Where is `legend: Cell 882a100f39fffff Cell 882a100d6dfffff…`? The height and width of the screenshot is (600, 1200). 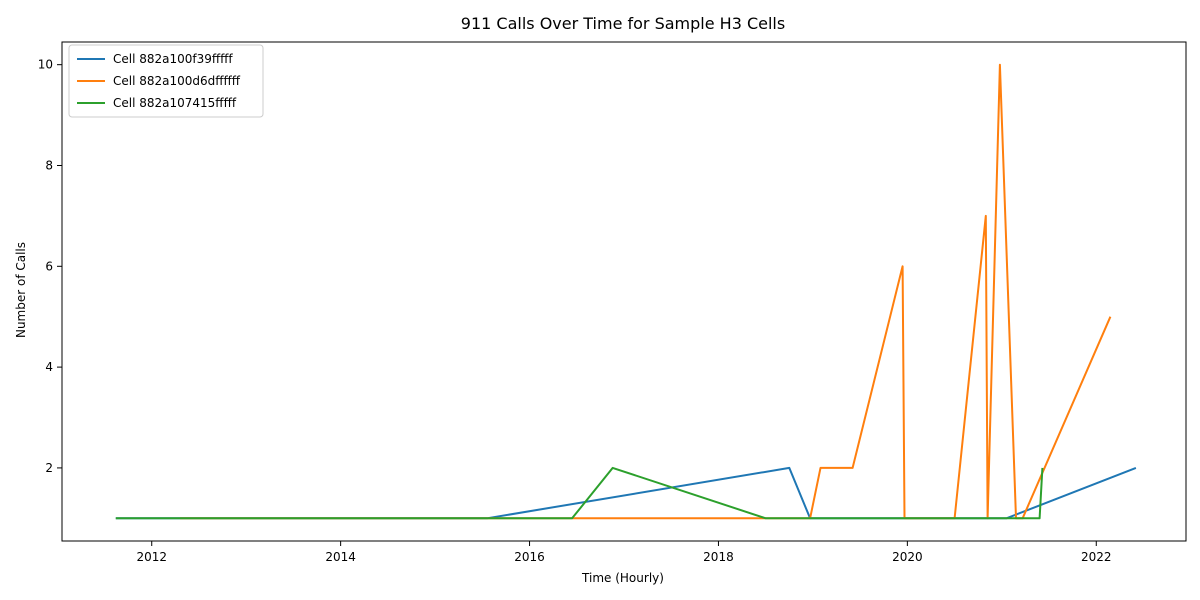 legend: Cell 882a100f39fffff Cell 882a100d6dfffff… is located at coordinates (166, 81).